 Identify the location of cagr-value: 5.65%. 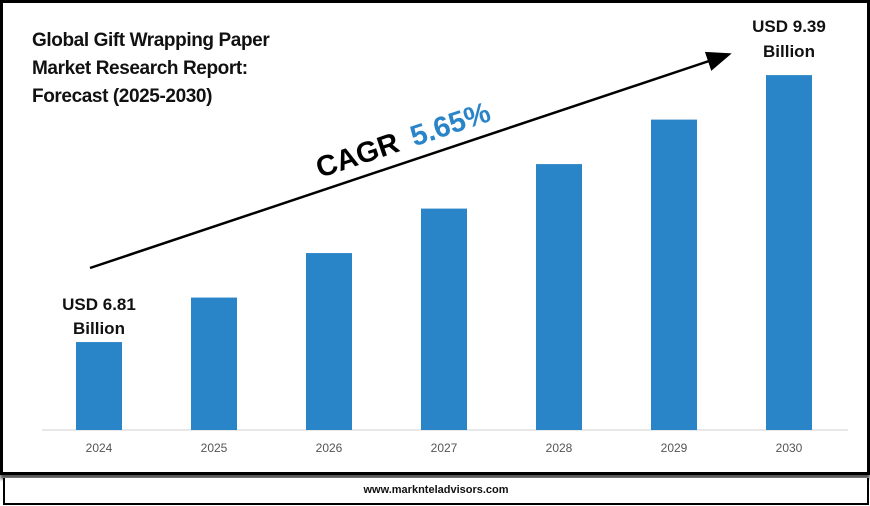
(450, 125).